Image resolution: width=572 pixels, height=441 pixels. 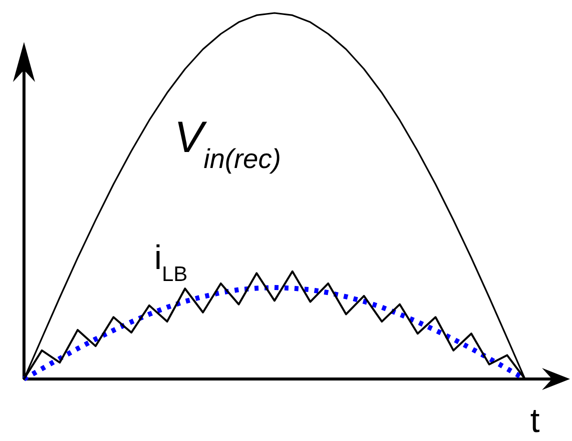 I want to click on series-label: i$_{LB}$, so click(x=171, y=262).